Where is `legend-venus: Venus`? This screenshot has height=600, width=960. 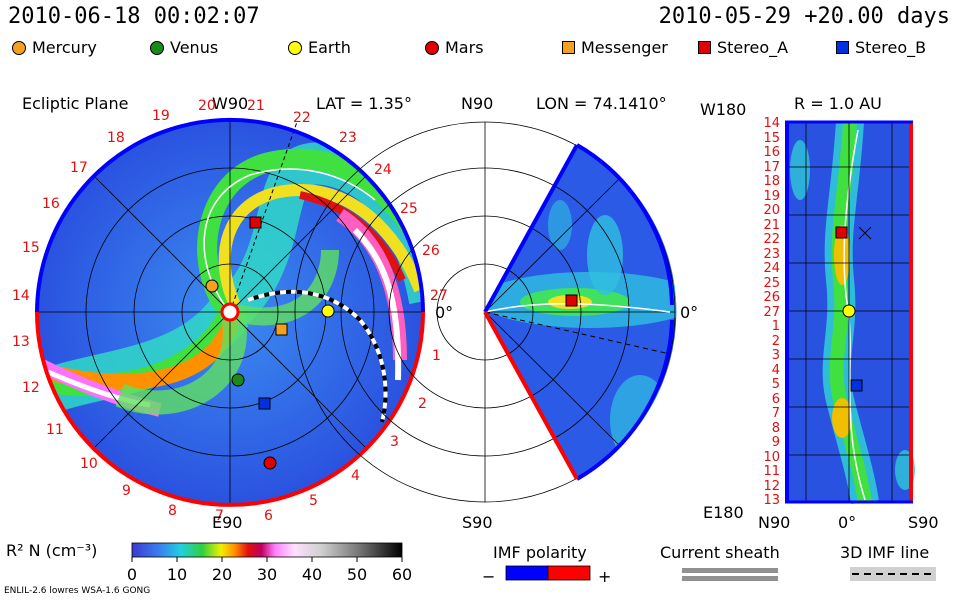 legend-venus: Venus is located at coordinates (184, 47).